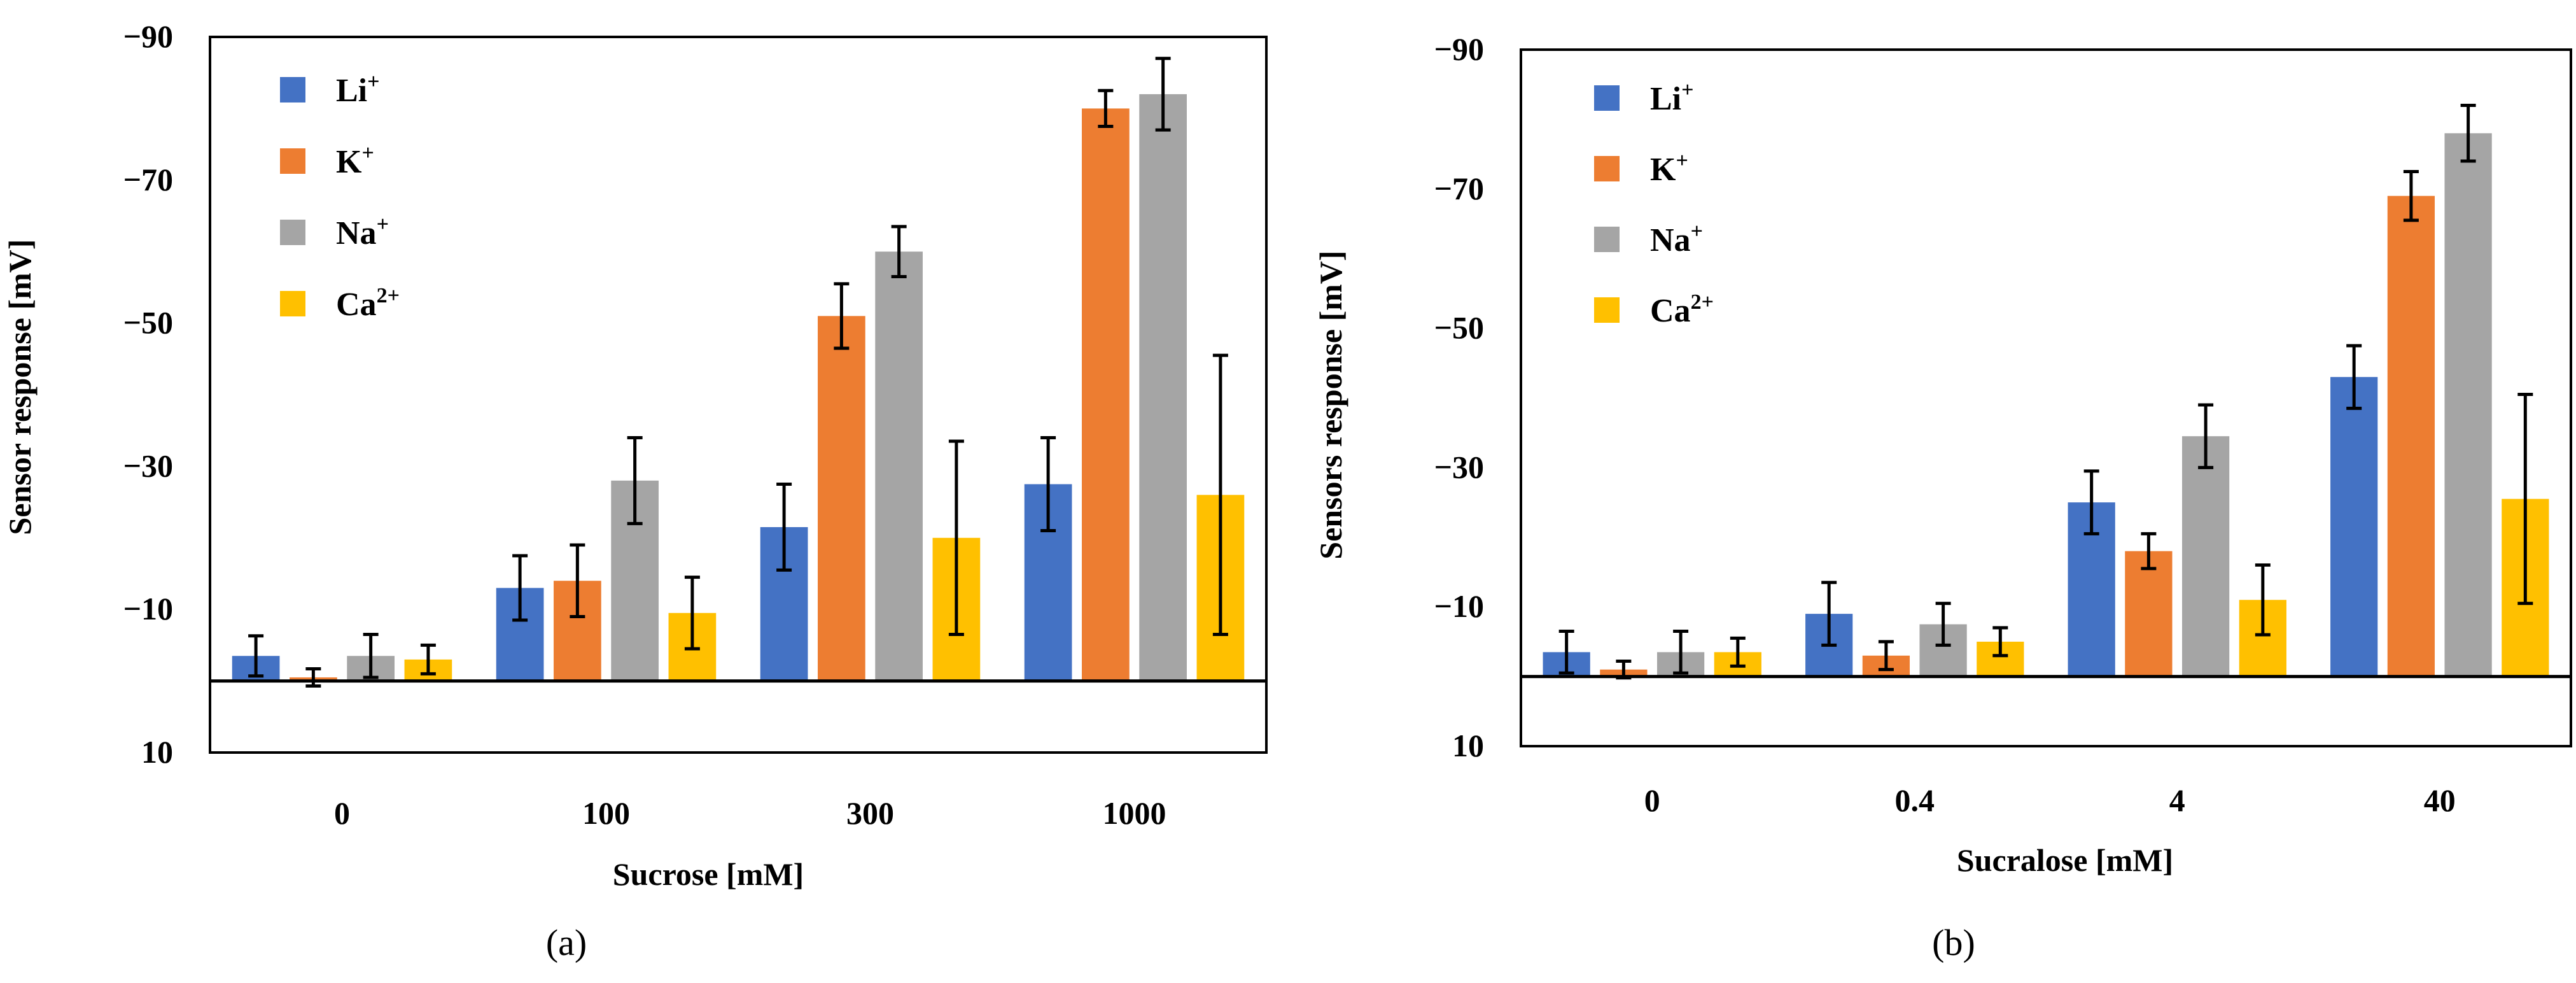 Image resolution: width=2576 pixels, height=983 pixels. What do you see at coordinates (2177, 800) in the screenshot?
I see `x-tick-label: 4` at bounding box center [2177, 800].